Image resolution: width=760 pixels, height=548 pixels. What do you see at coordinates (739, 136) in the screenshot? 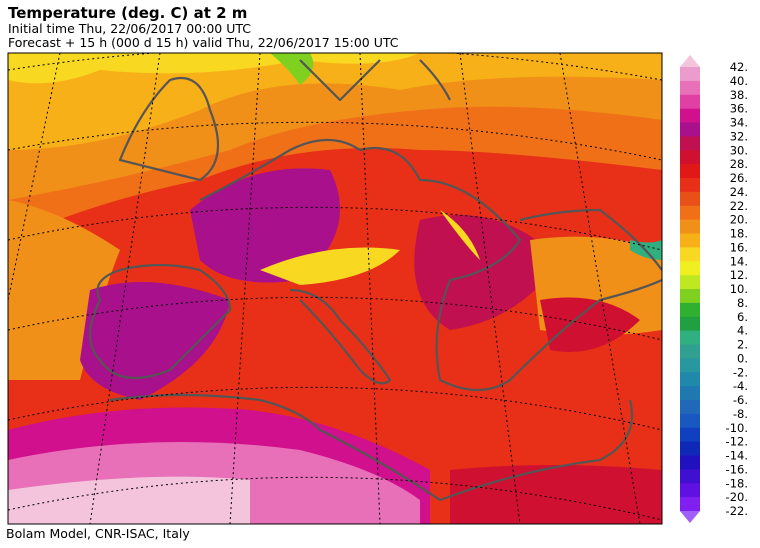
I see `colorbar-label: 32.` at bounding box center [739, 136].